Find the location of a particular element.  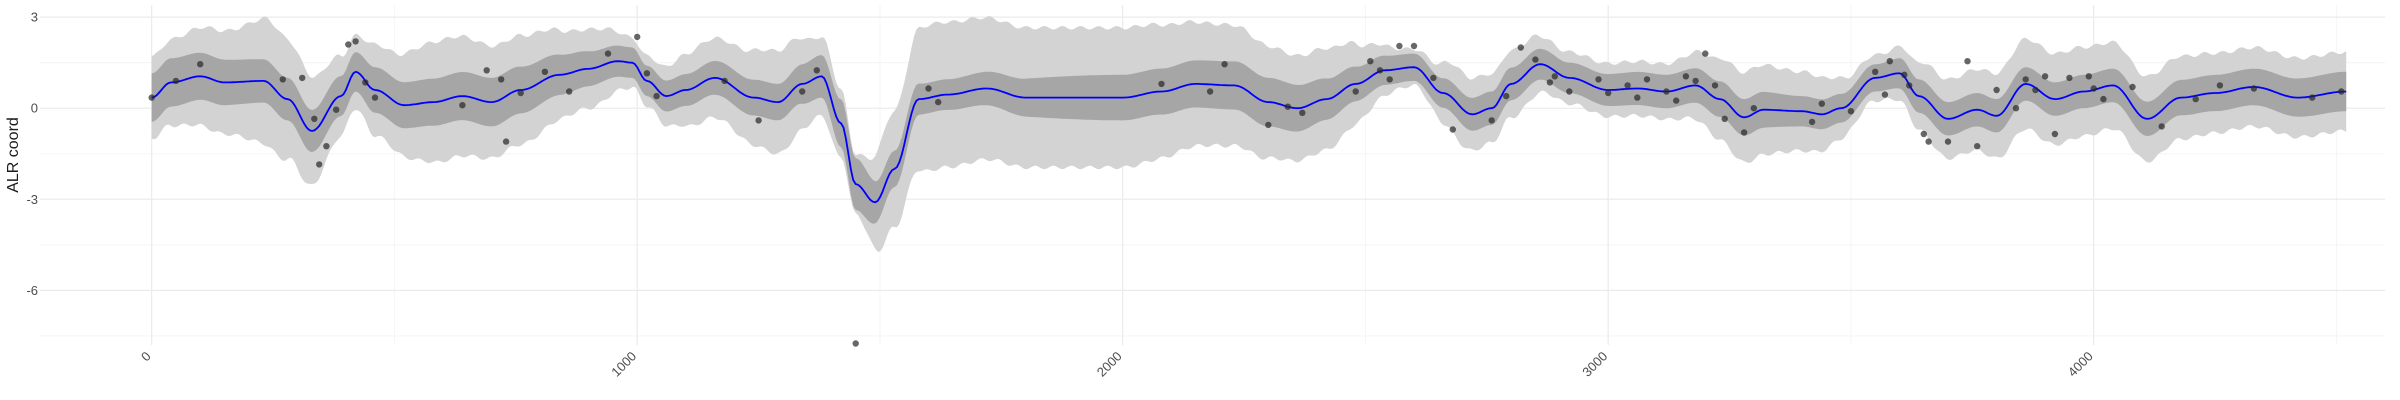

x-tick-label: 4000 is located at coordinates (2080, 364).